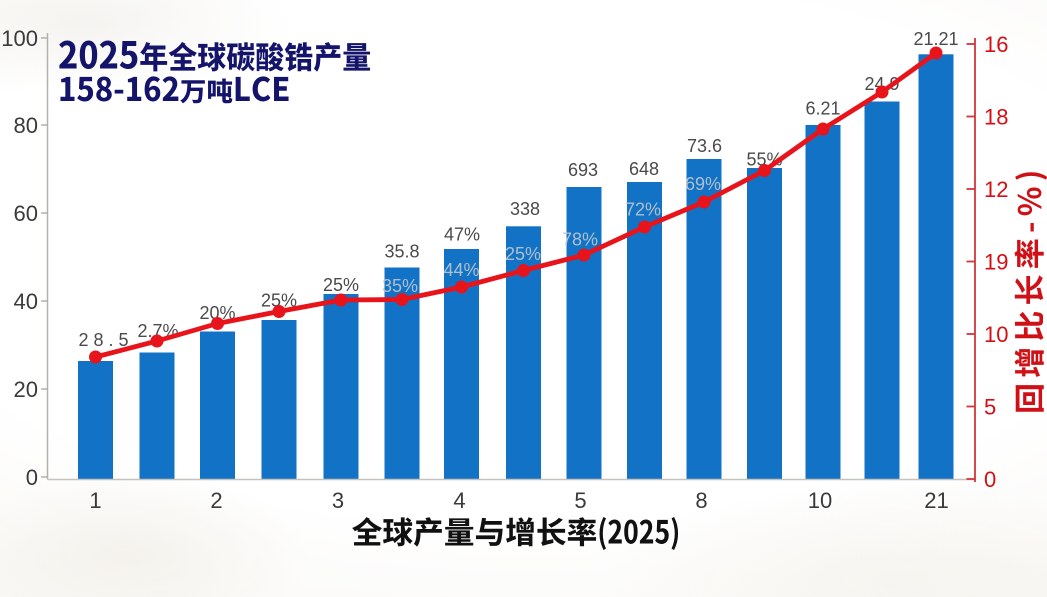 The height and width of the screenshot is (597, 1047). What do you see at coordinates (644, 169) in the screenshot?
I see `svg-text: 648` at bounding box center [644, 169].